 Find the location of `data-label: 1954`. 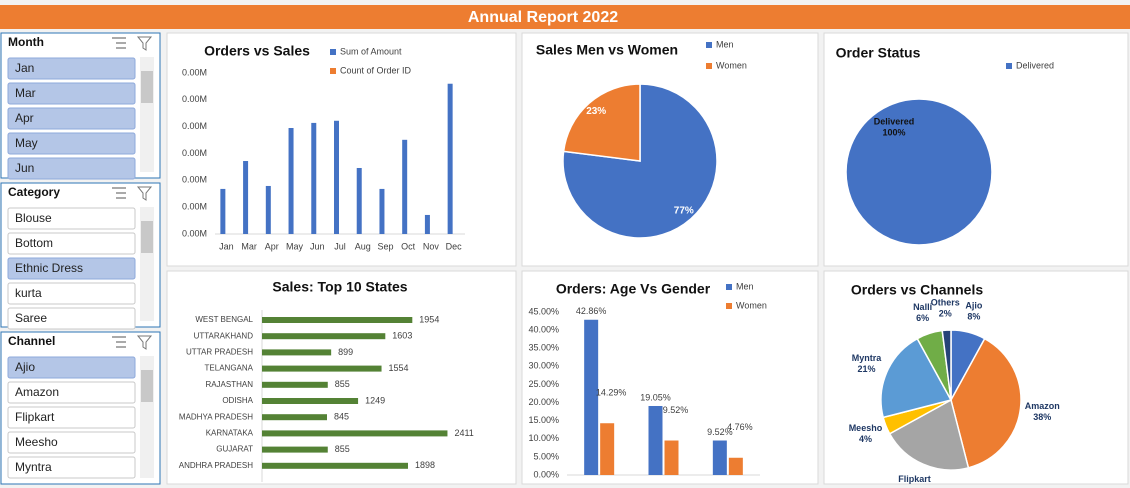

data-label: 1954 is located at coordinates (429, 319).